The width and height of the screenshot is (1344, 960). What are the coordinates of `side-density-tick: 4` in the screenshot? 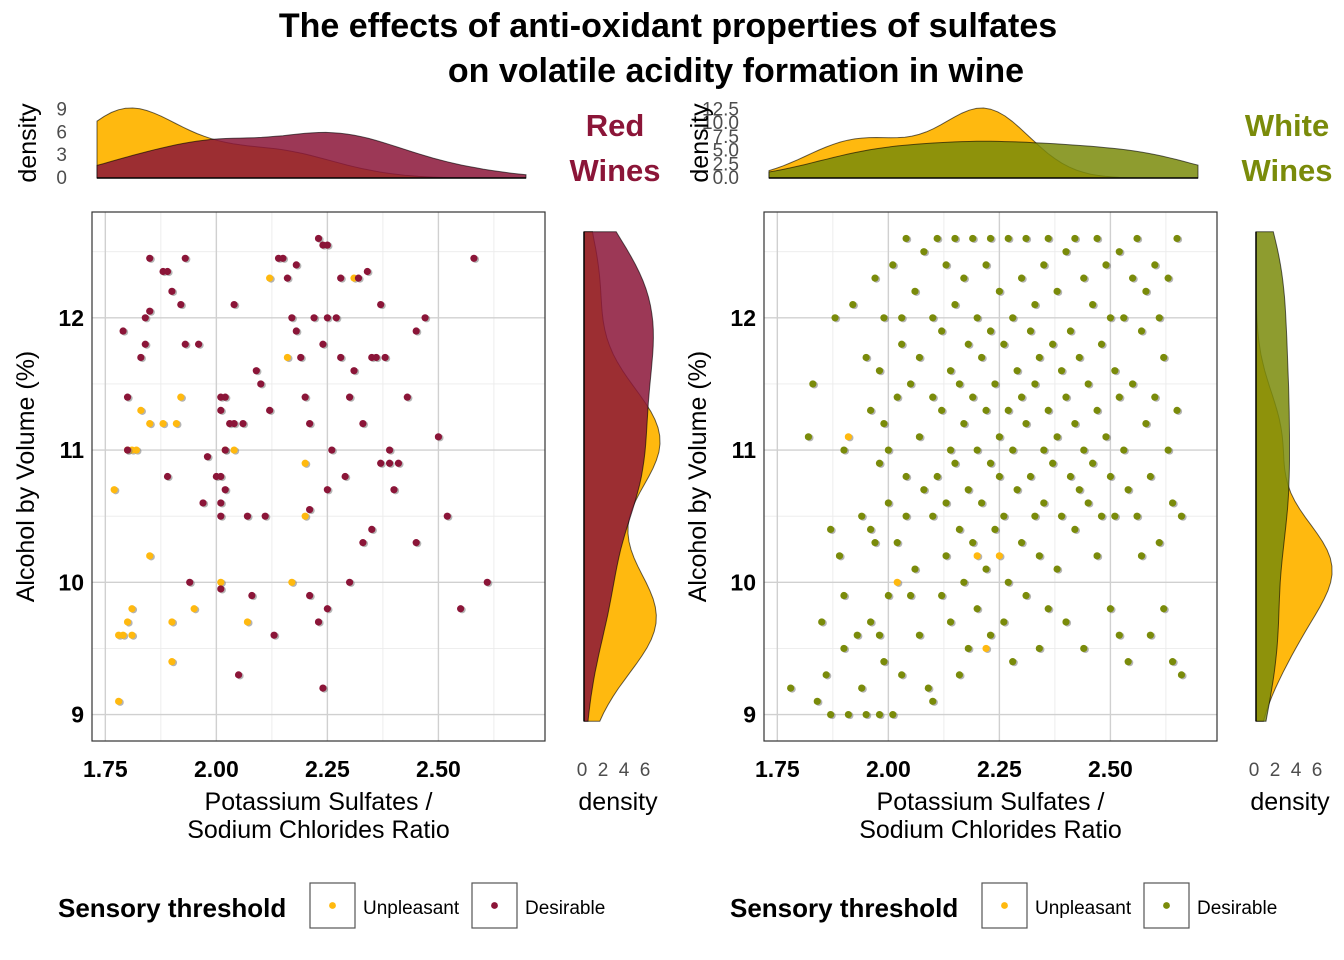 It's located at (1296, 770).